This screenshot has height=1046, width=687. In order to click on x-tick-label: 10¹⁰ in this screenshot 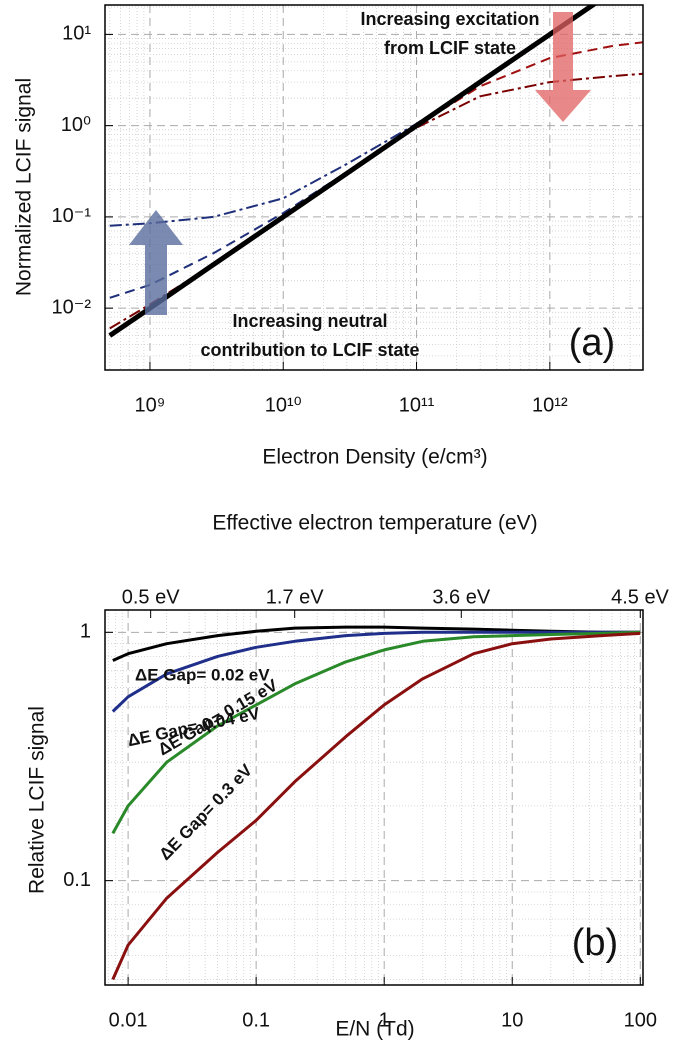, I will do `click(283, 405)`.